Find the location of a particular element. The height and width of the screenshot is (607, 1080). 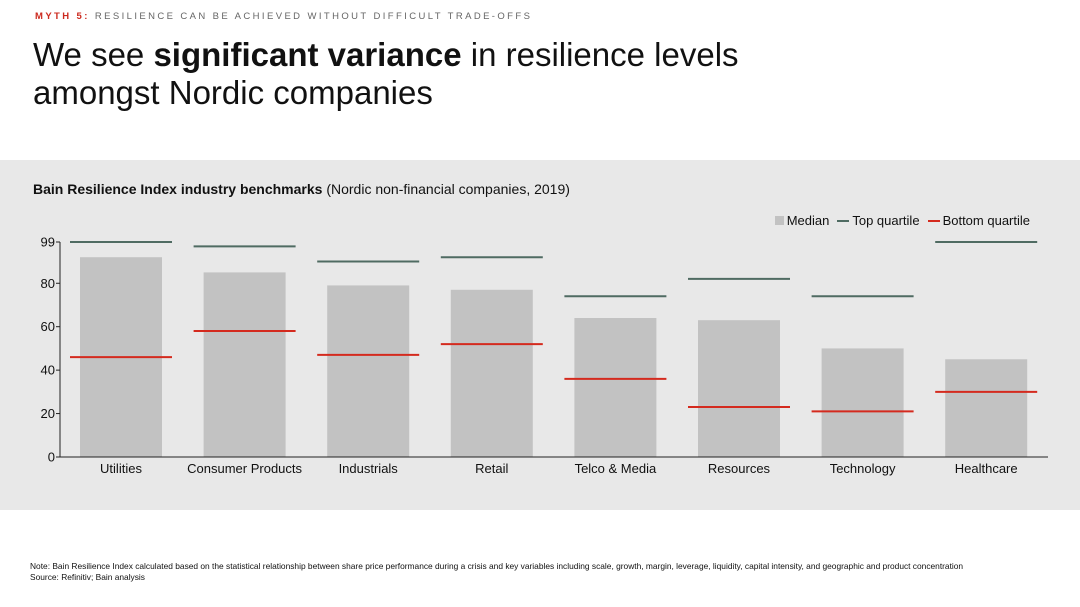

legend-top-label: Top quartile is located at coordinates (886, 220).